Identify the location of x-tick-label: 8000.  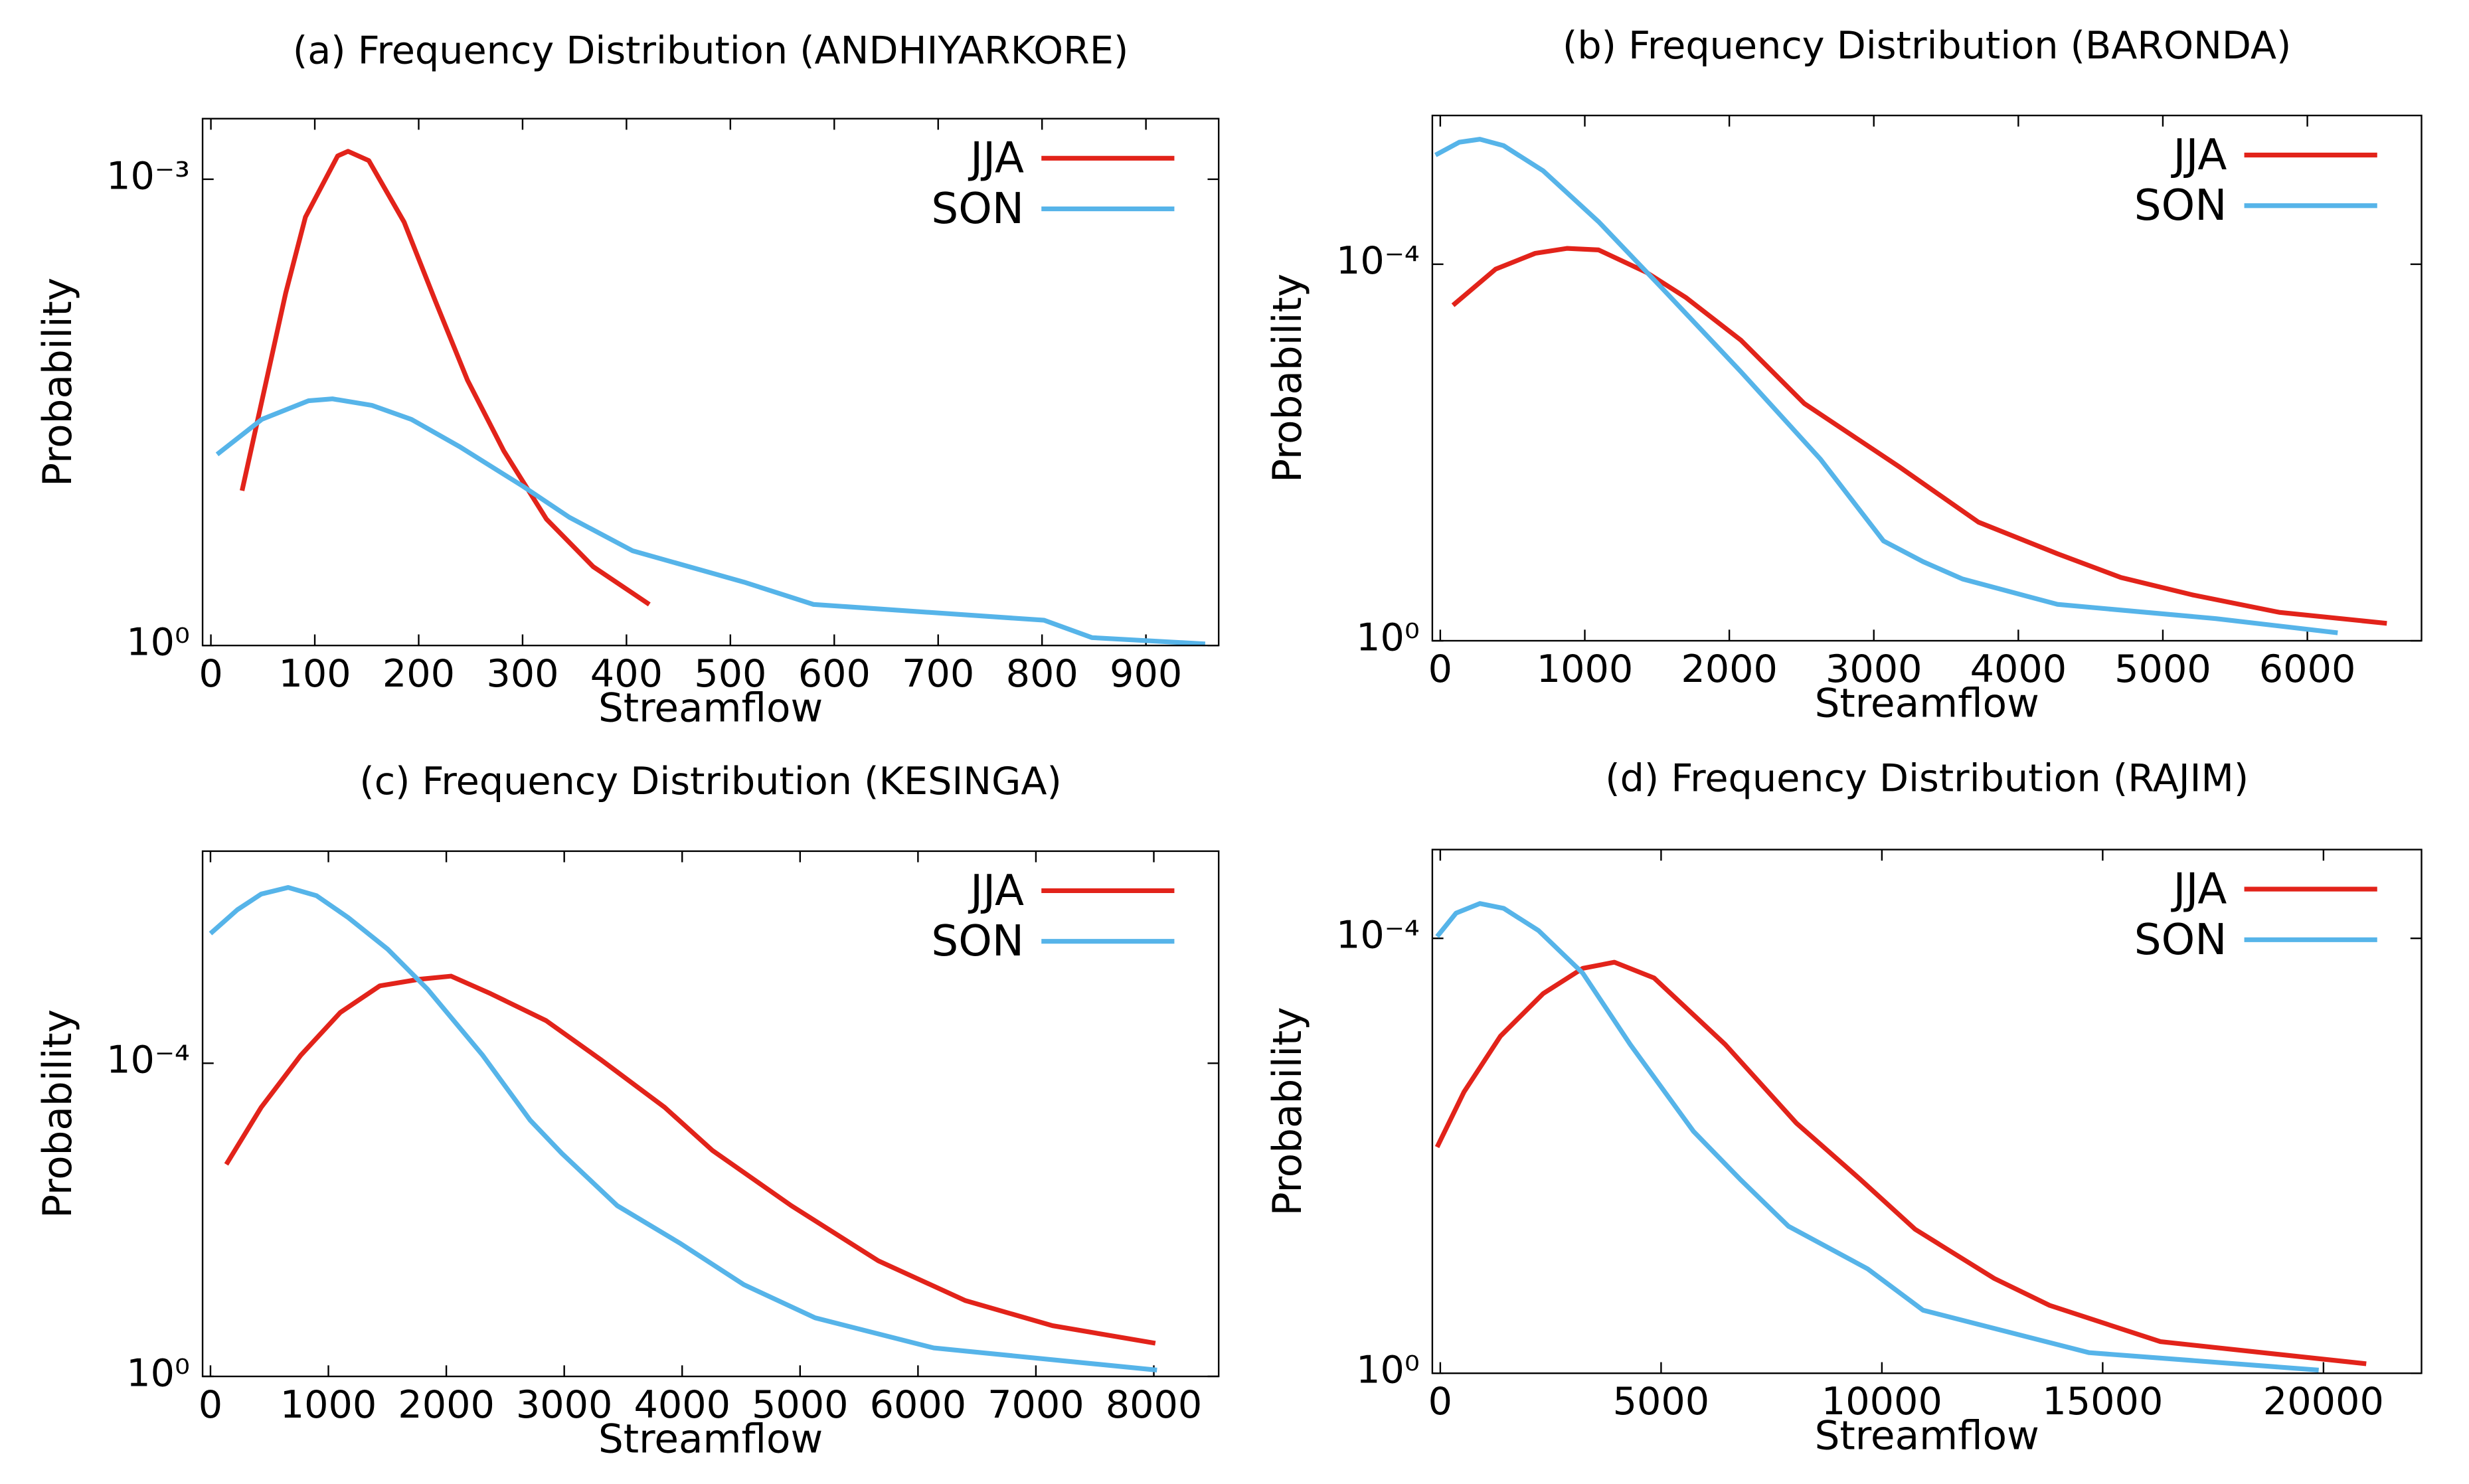
(1154, 1405).